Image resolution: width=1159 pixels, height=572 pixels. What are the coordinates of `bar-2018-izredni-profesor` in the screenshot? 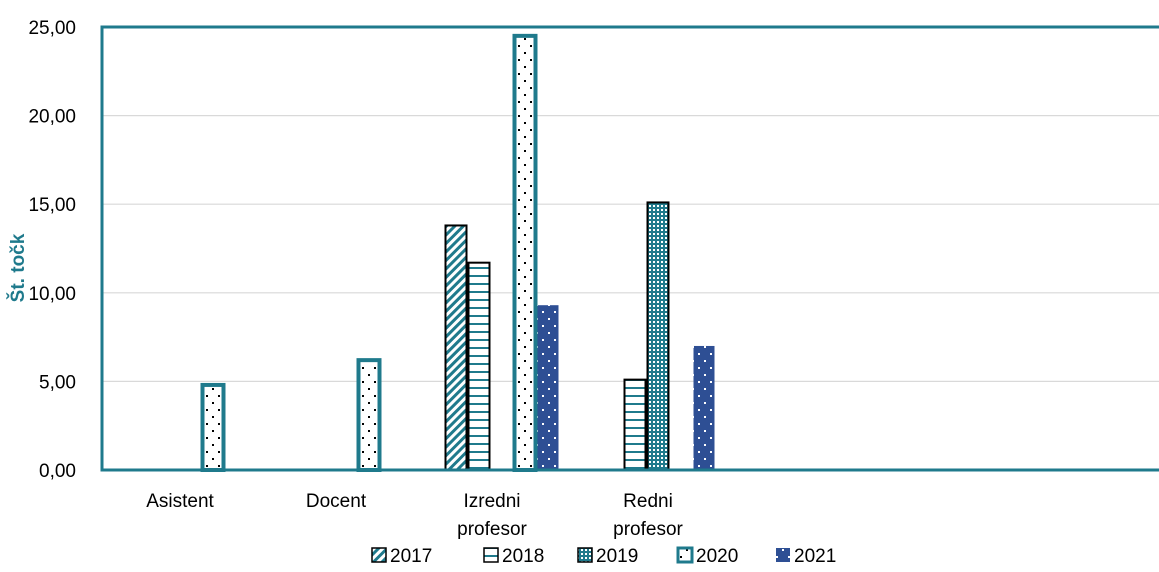 It's located at (479, 366).